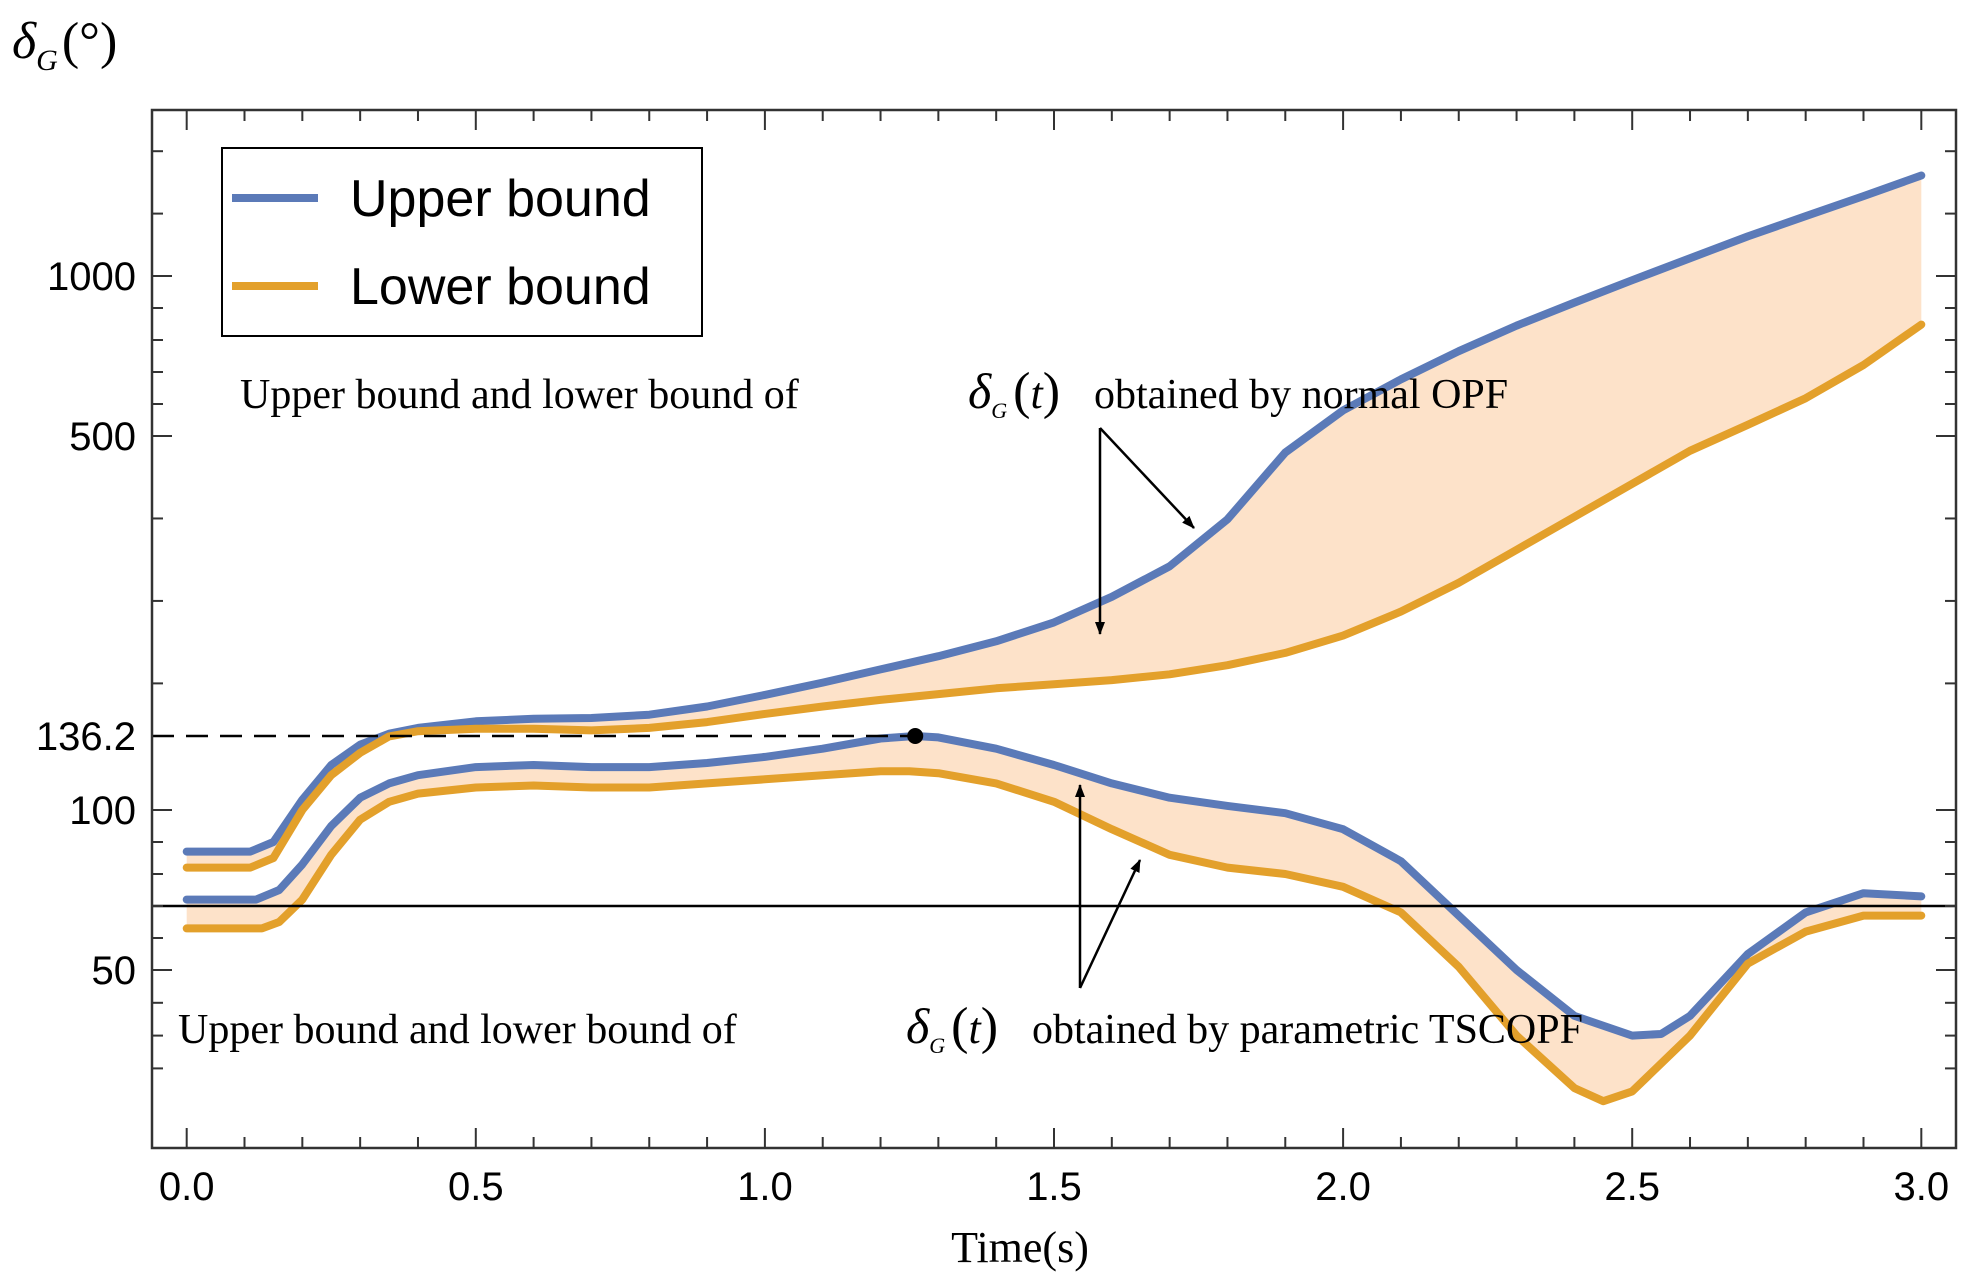  Describe the element at coordinates (1301, 395) in the screenshot. I see `annotation-1-suffix: obtained by normal OPF` at that location.